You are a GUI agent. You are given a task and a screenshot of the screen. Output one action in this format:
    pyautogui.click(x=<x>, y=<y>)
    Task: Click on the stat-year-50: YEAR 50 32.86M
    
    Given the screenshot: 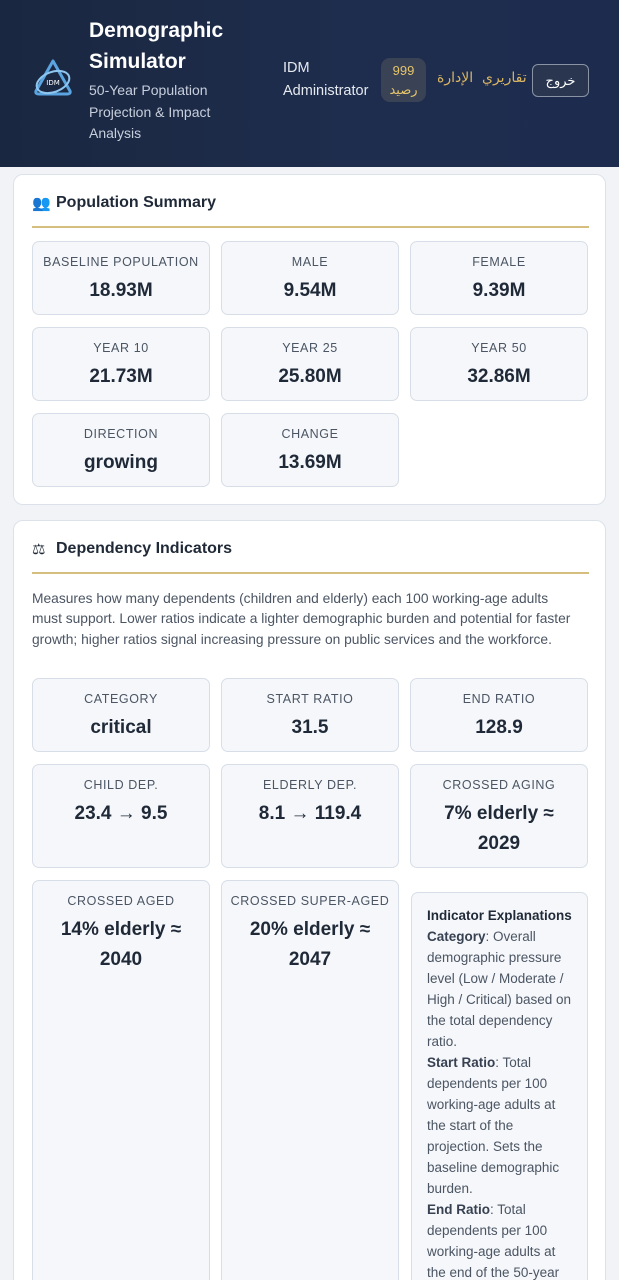 What is the action you would take?
    pyautogui.click(x=499, y=364)
    